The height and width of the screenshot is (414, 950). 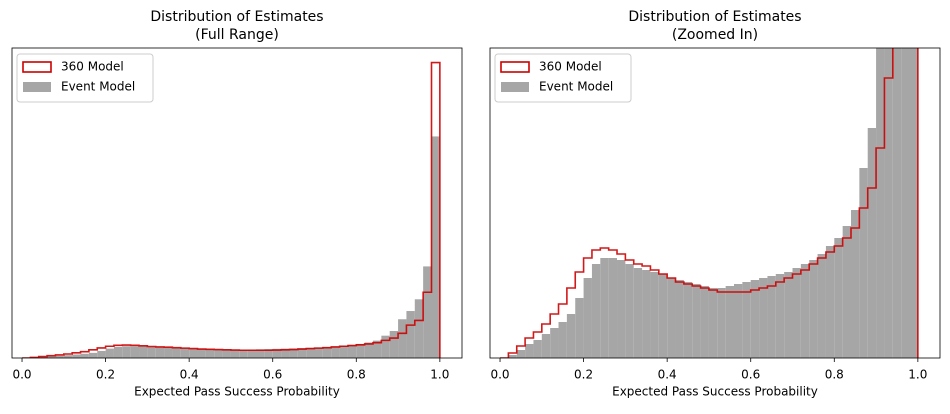 I want to click on x-tick-label: 0.4, so click(x=667, y=375).